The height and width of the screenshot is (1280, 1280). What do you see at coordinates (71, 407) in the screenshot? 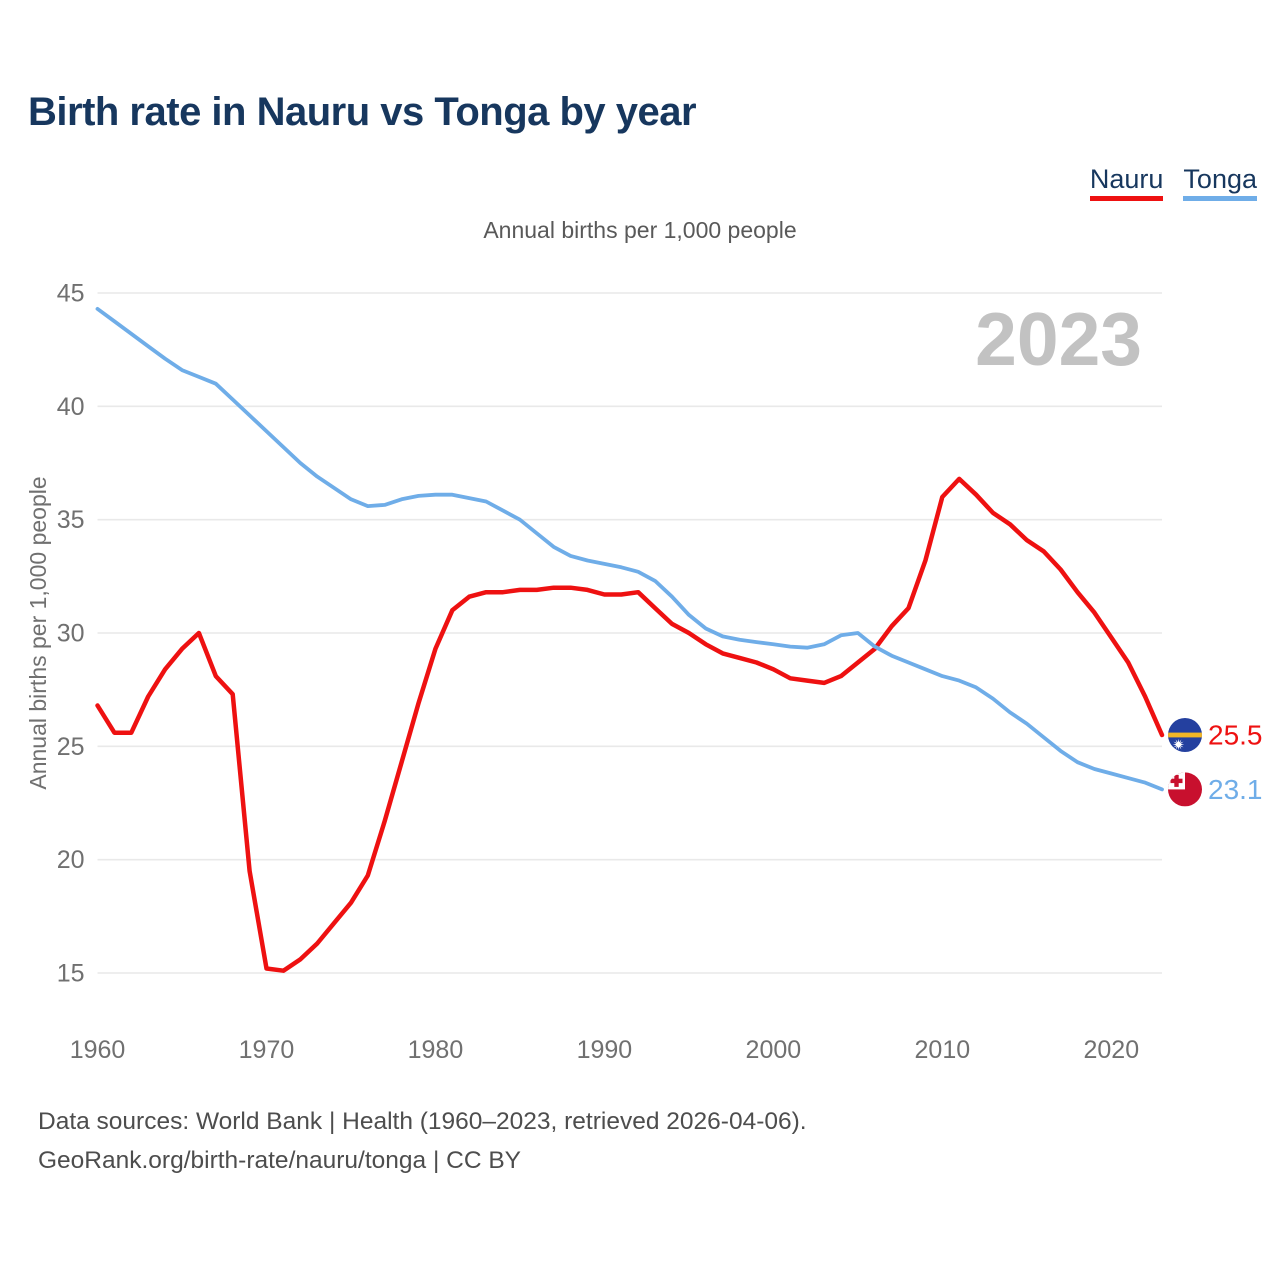
I see `y-tick-label-40: 40` at bounding box center [71, 407].